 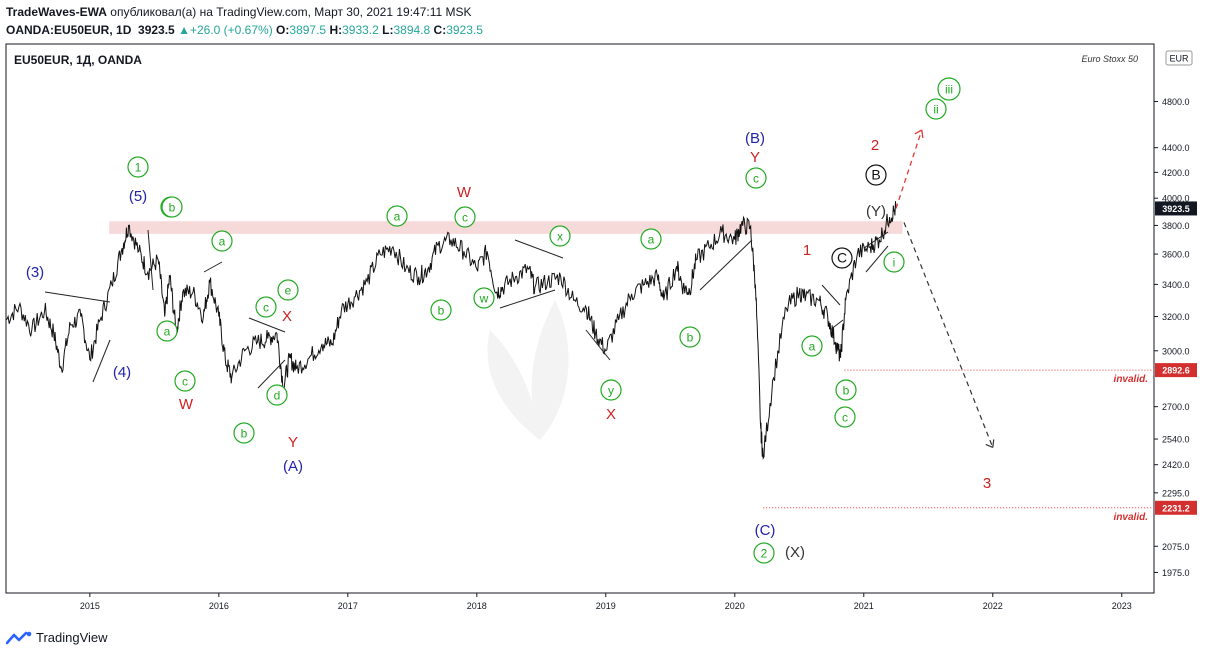 I want to click on currency-badge, so click(x=1179, y=58).